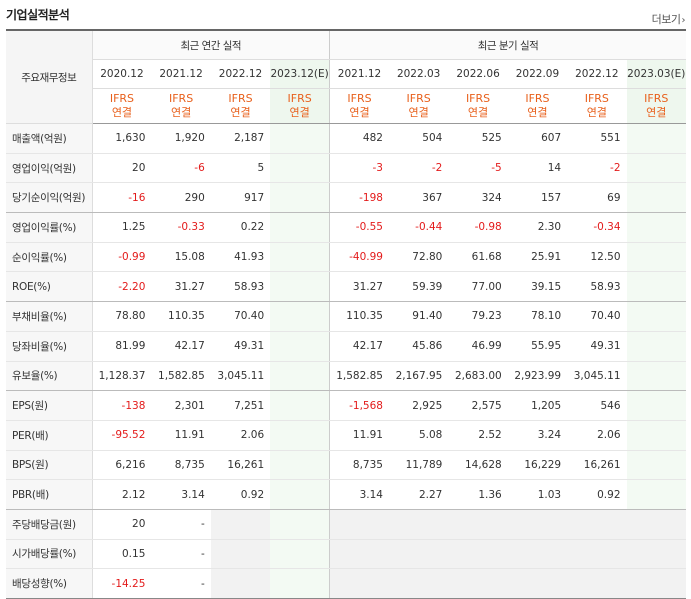 The width and height of the screenshot is (691, 599). What do you see at coordinates (478, 494) in the screenshot?
I see `table-cell: 1.36` at bounding box center [478, 494].